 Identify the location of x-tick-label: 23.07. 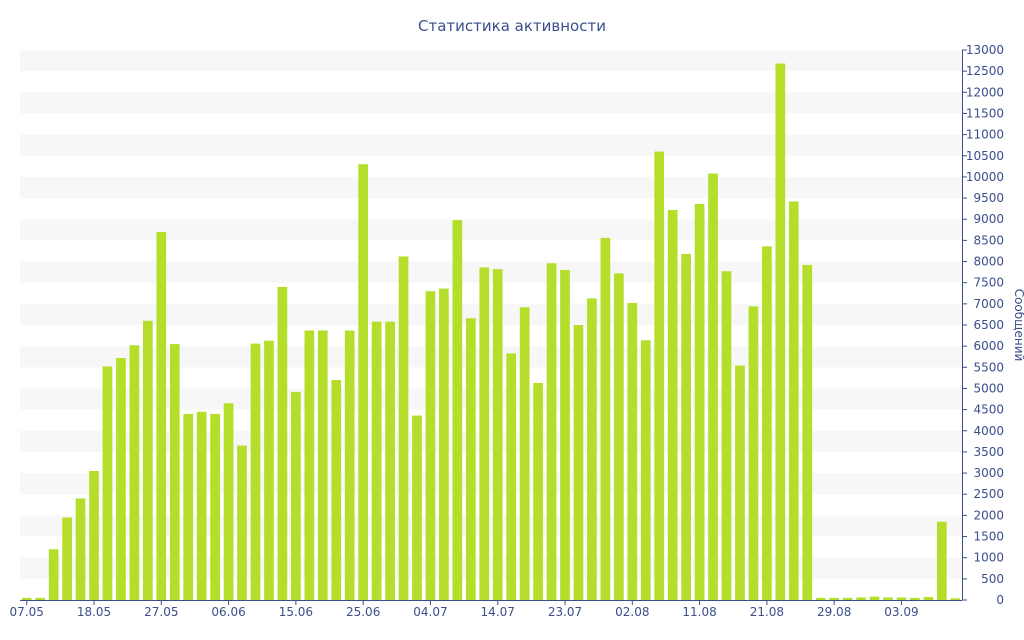
(565, 612).